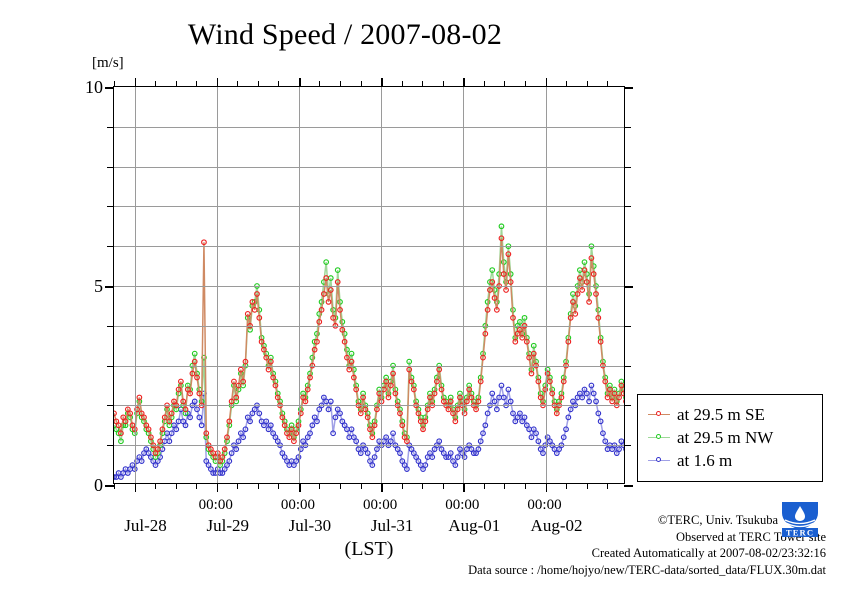 The height and width of the screenshot is (595, 842). What do you see at coordinates (392, 525) in the screenshot?
I see `x-axis-date-label: Jul-31` at bounding box center [392, 525].